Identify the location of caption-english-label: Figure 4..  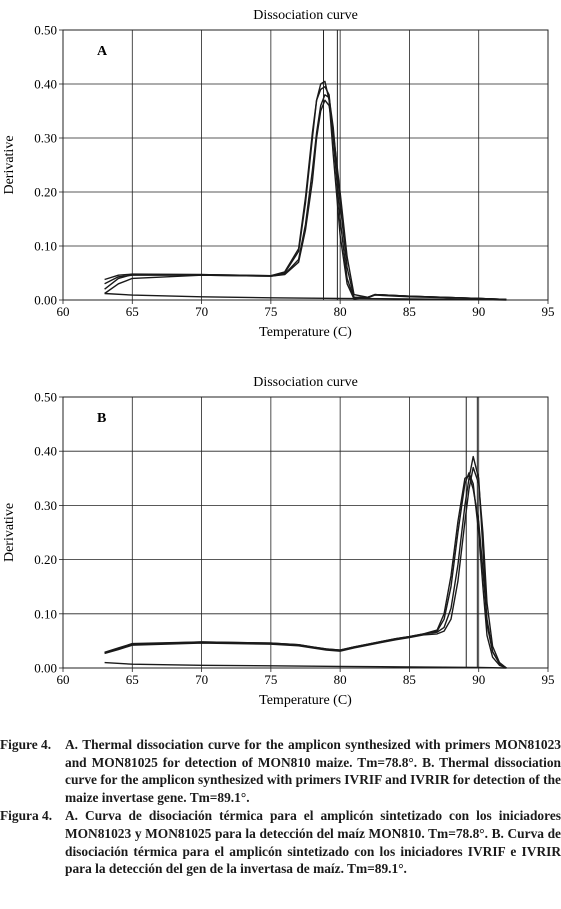
(26, 744).